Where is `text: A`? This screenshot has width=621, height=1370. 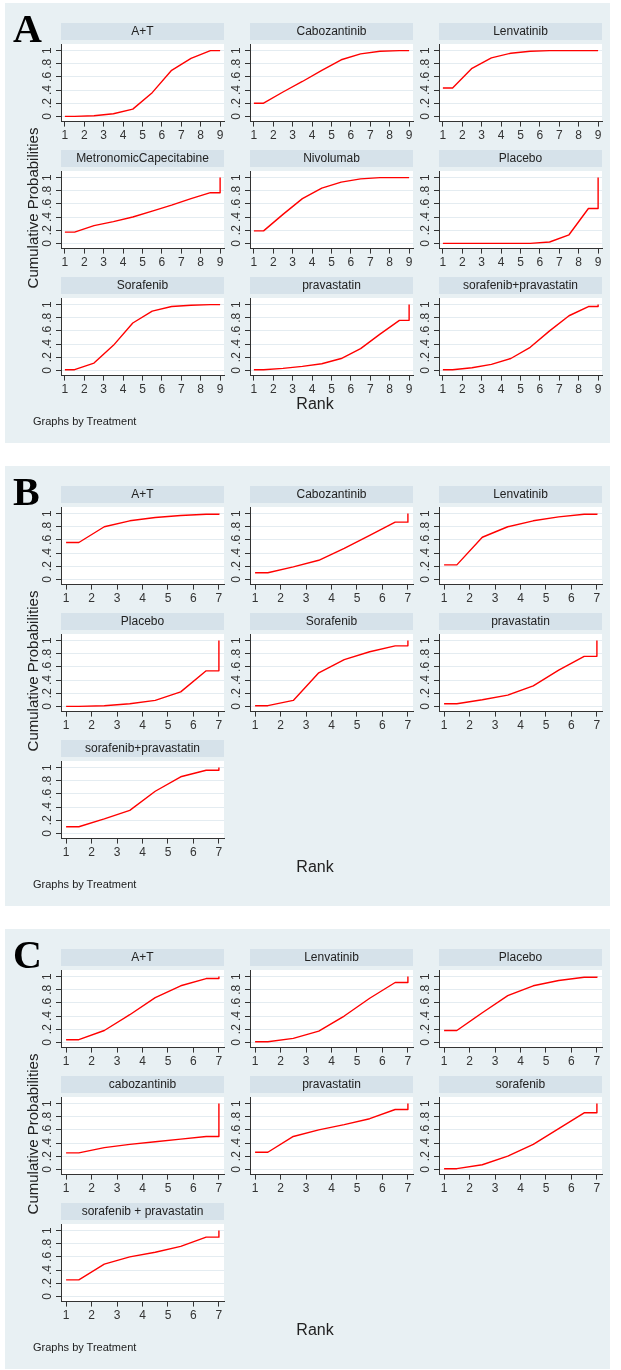 text: A is located at coordinates (27, 28).